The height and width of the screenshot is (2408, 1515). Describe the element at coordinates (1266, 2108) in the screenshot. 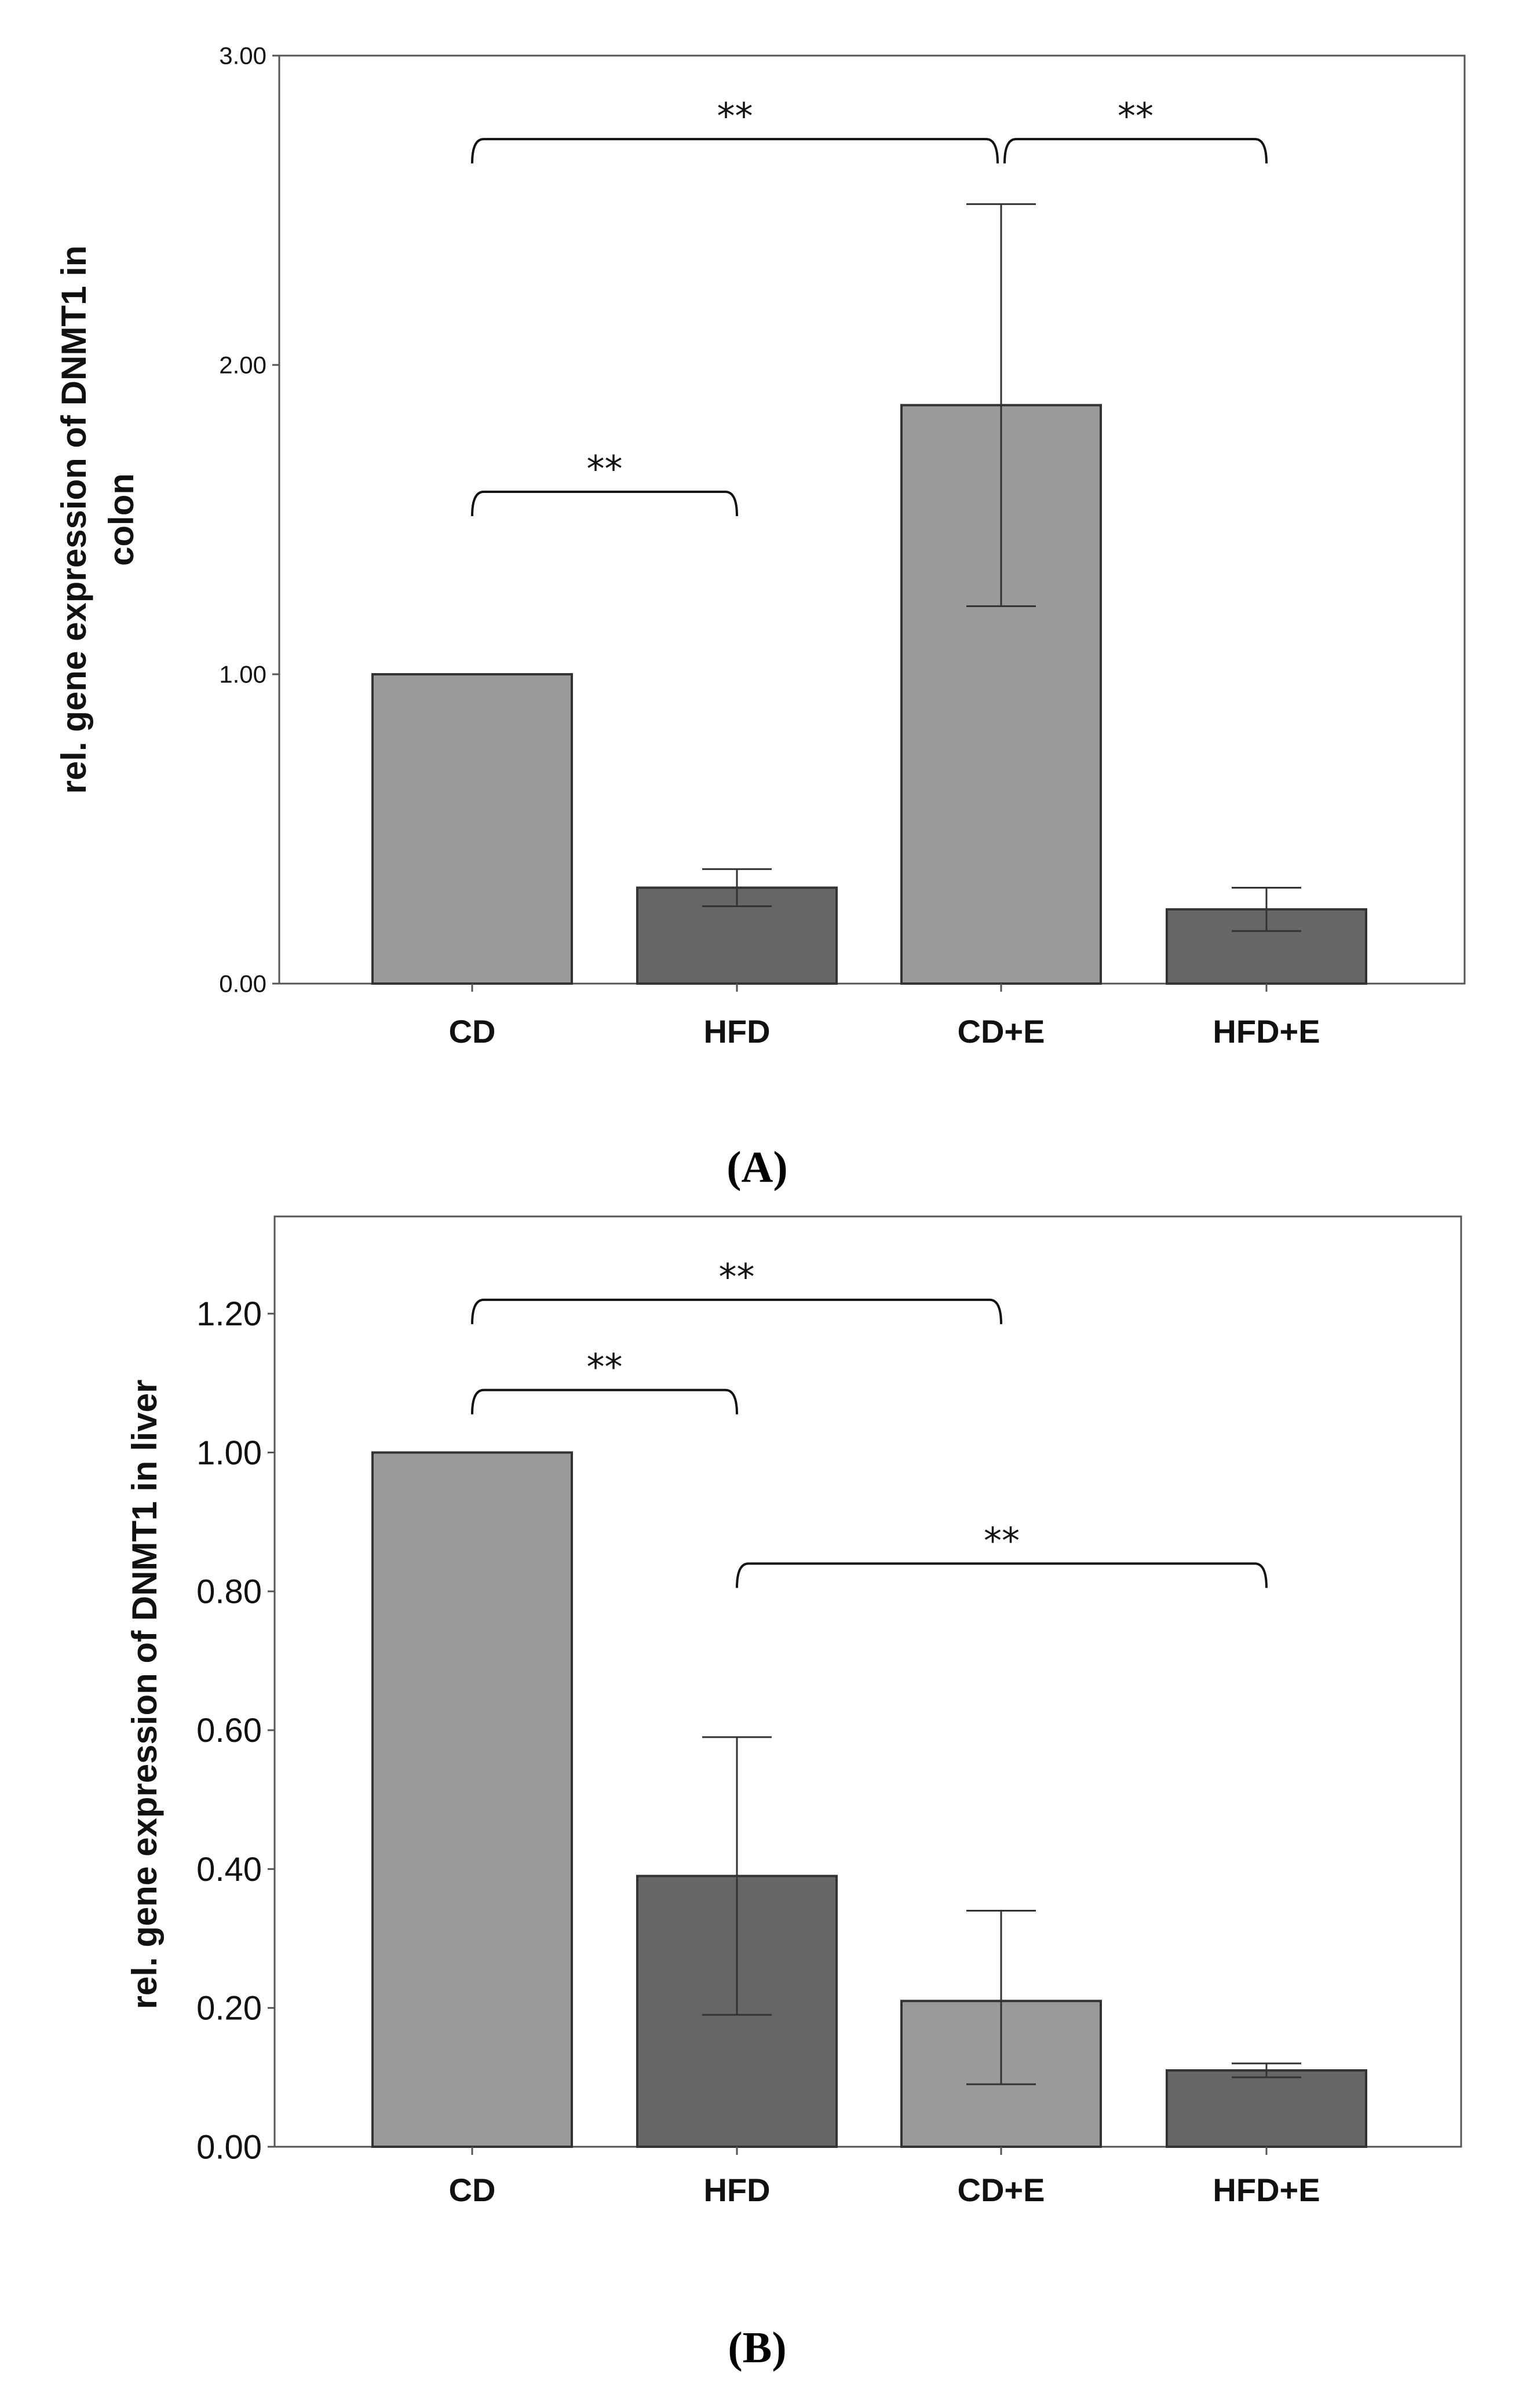

I see `bar-hfd-plus-e` at that location.